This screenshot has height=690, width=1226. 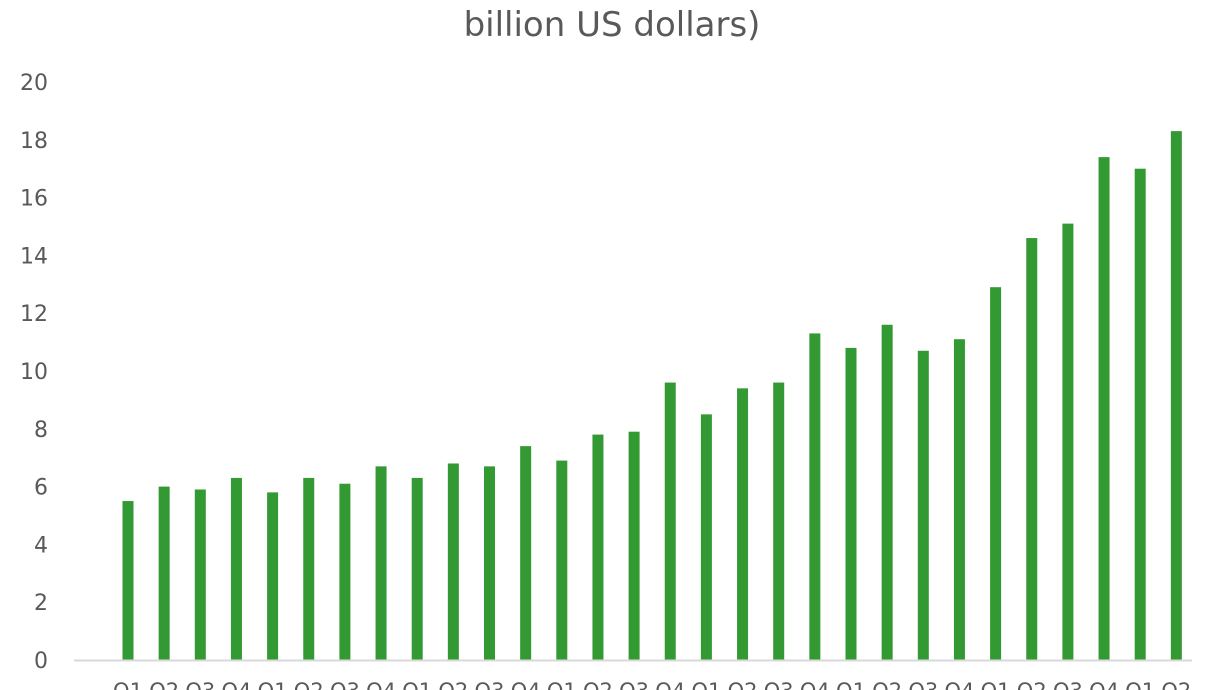 I want to click on y-tick-label: 10, so click(x=34, y=372).